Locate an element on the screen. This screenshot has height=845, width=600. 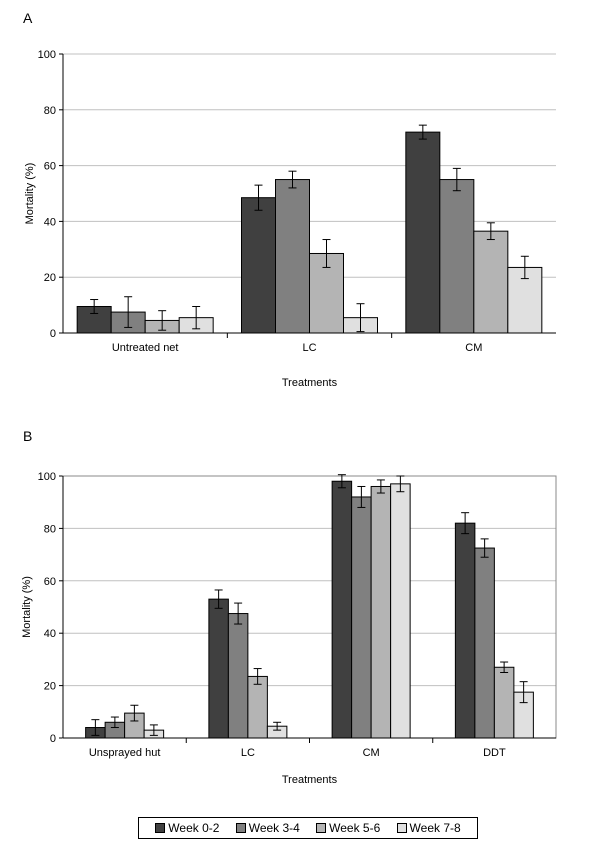
x-tick-label: Untreated net is located at coordinates (145, 348).